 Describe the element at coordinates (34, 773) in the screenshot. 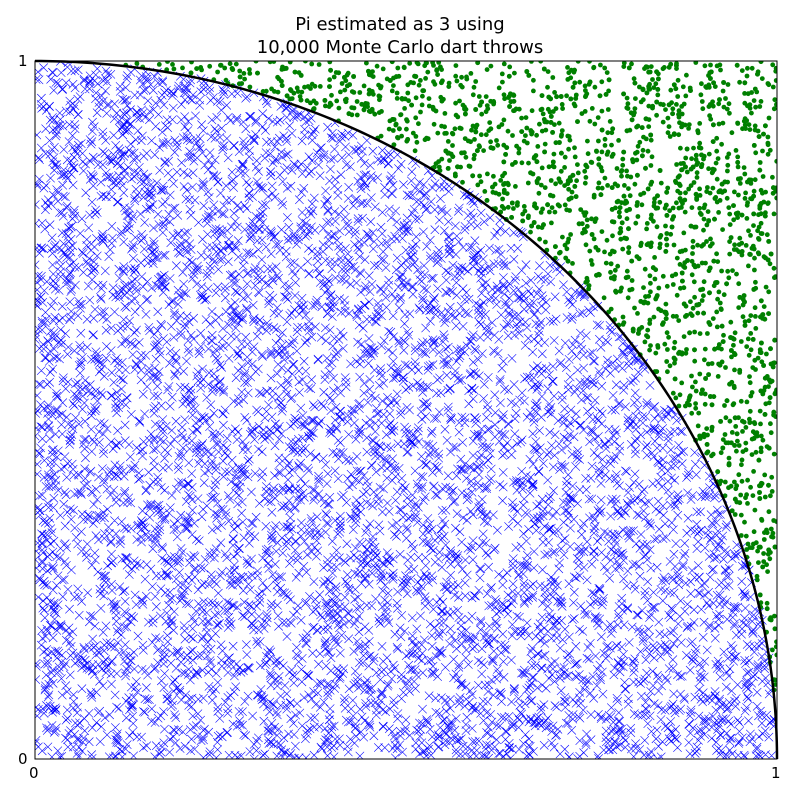

I see `x-tick-label-0: 0` at that location.